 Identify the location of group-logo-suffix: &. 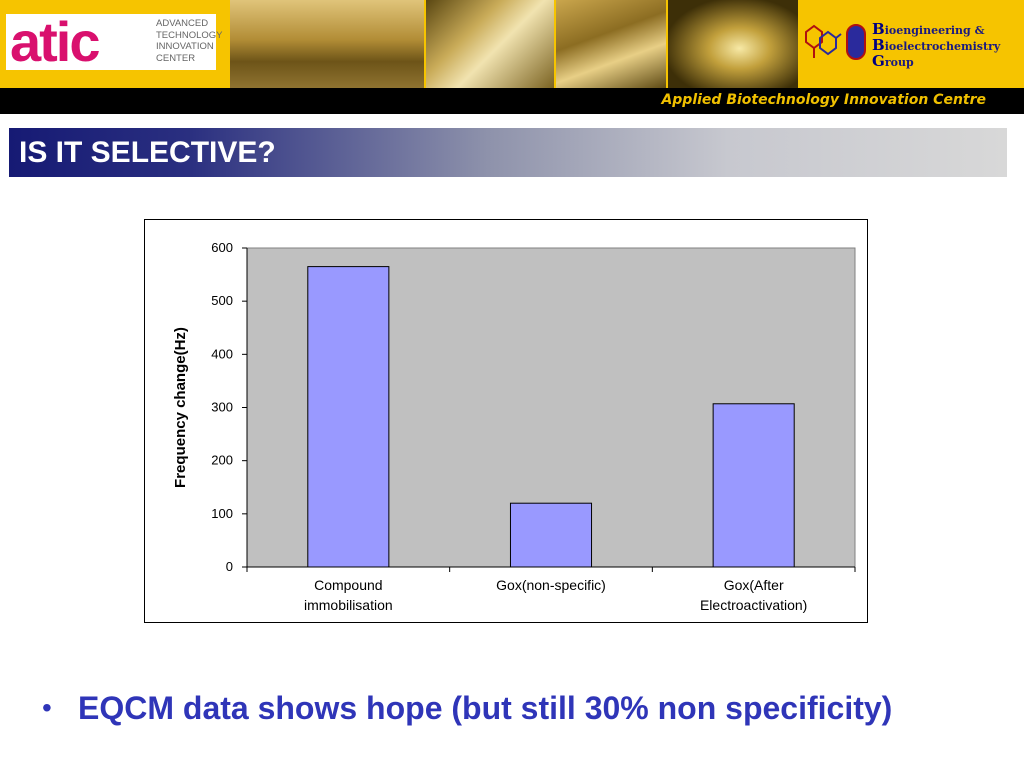
(977, 30).